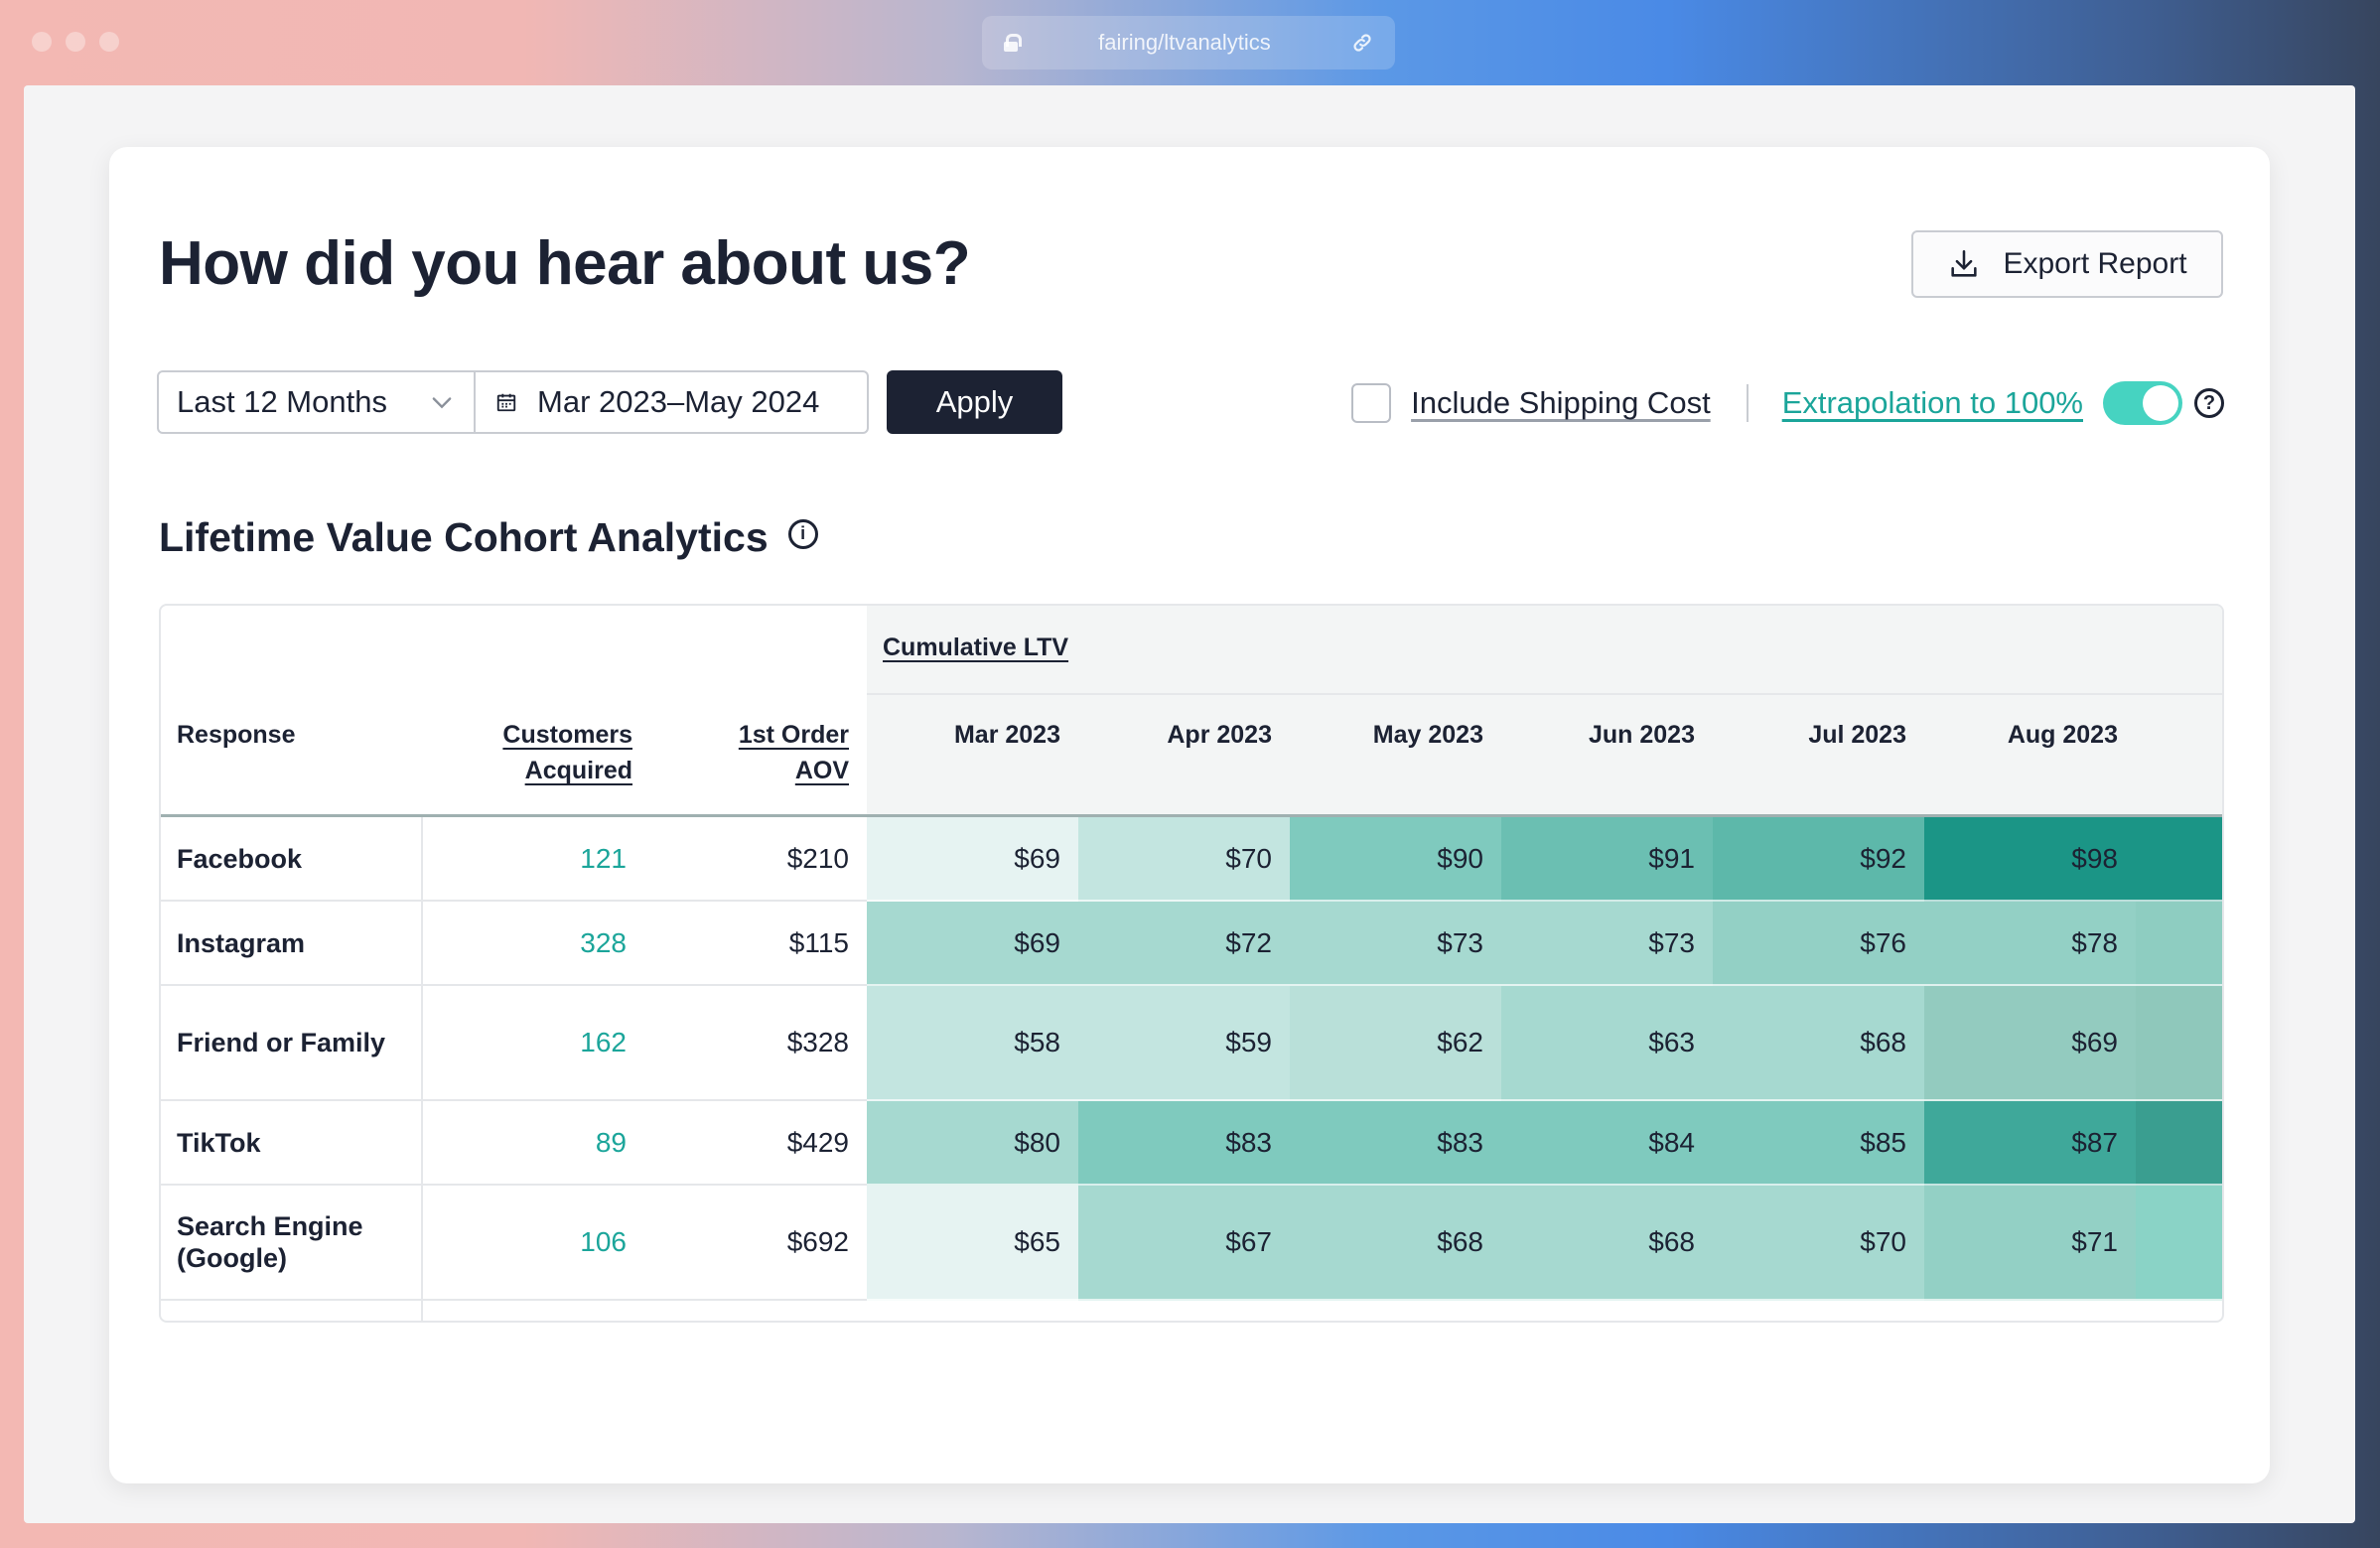  I want to click on cell-response: Friend or Family, so click(292, 1043).